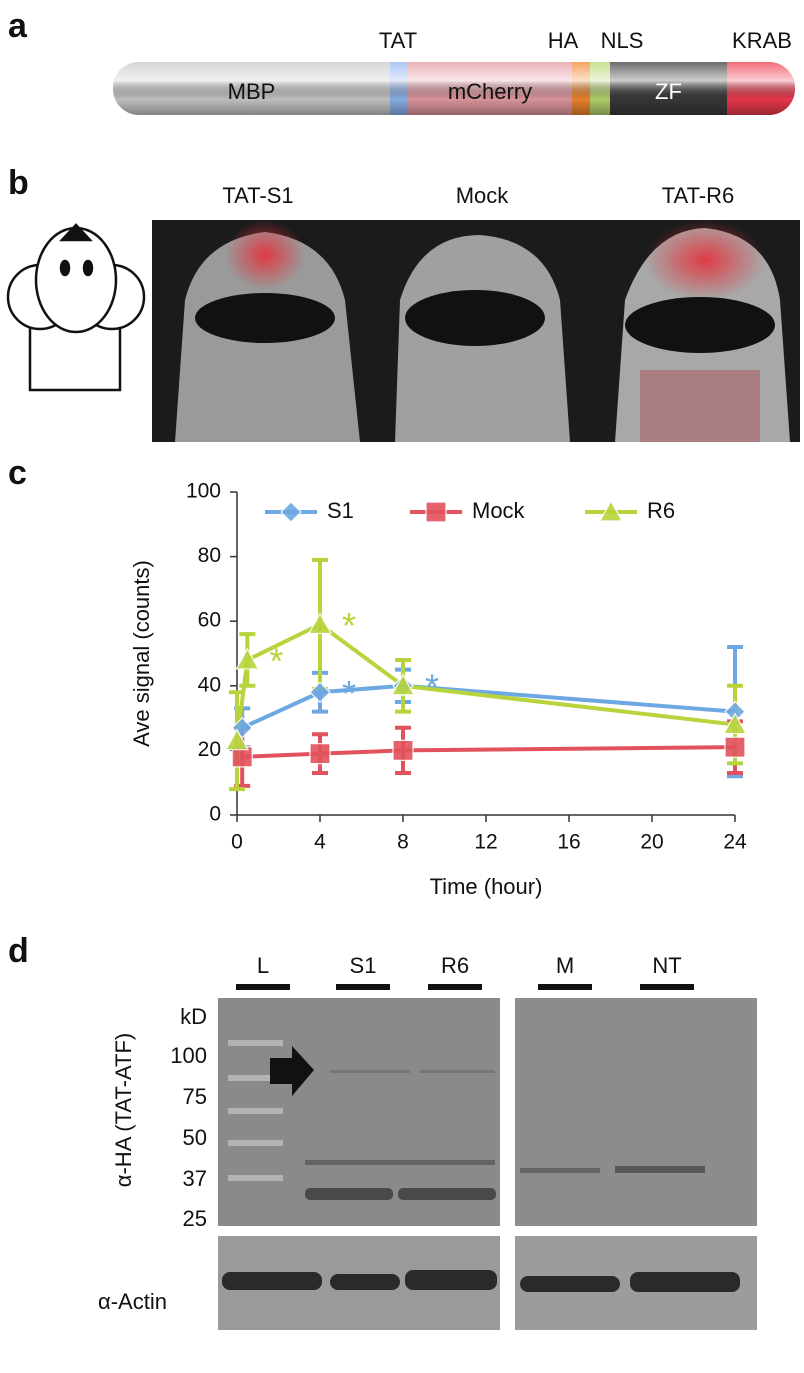  I want to click on y-tick-label: 80, so click(209, 555).